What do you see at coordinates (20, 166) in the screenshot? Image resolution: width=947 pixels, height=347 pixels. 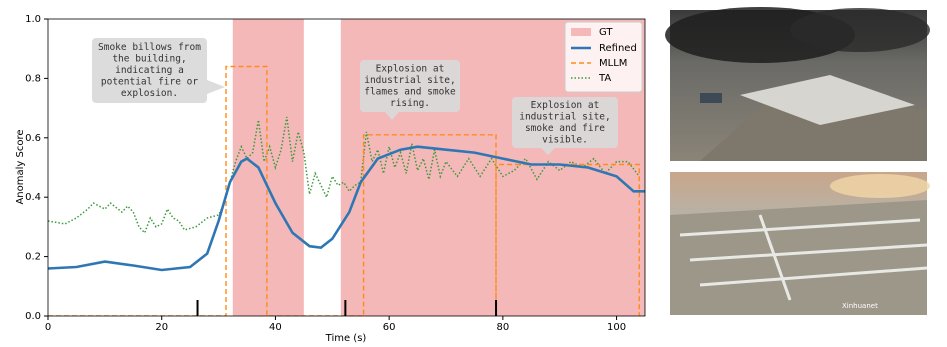 I see `y-axis-label: Anomaly Score` at bounding box center [20, 166].